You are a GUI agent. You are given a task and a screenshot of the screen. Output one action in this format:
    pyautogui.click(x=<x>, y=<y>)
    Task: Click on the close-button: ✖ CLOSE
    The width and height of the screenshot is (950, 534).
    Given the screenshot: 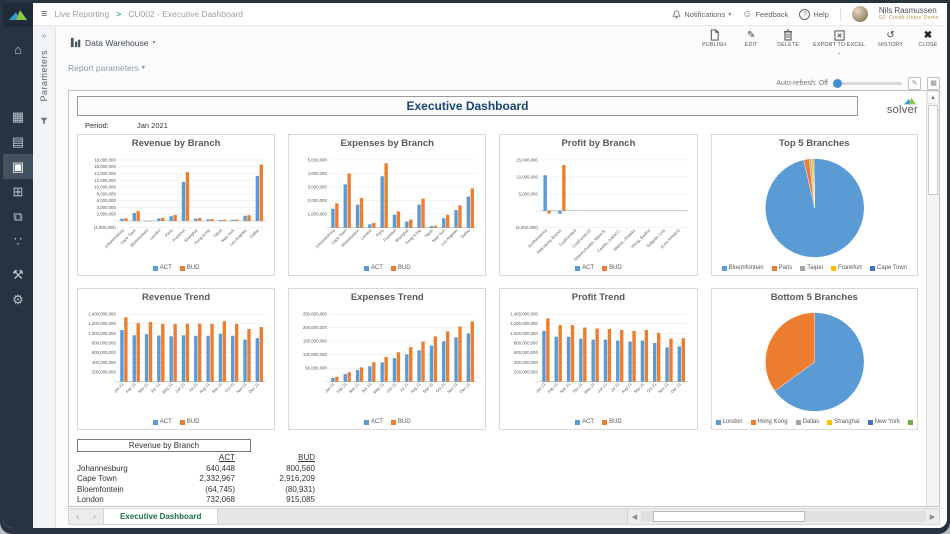 What is the action you would take?
    pyautogui.click(x=928, y=39)
    